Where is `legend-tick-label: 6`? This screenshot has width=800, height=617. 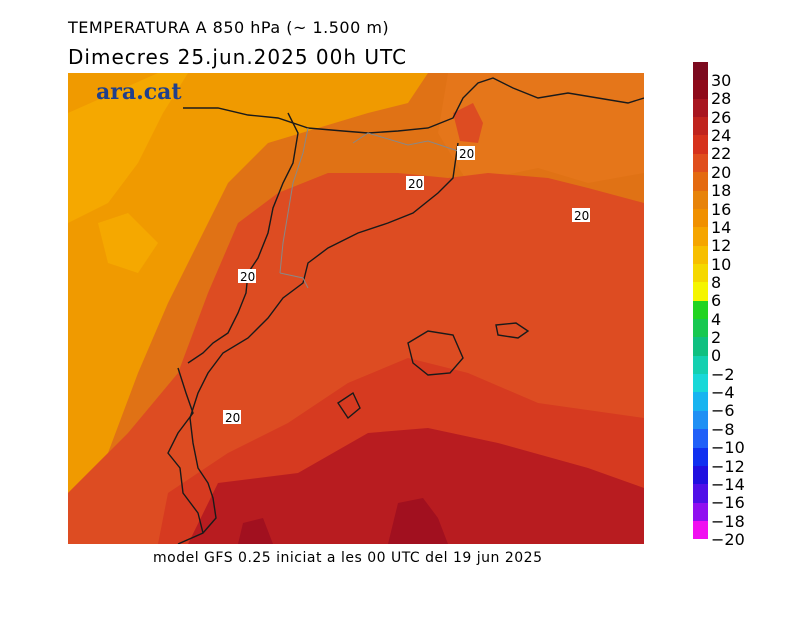 legend-tick-label: 6 is located at coordinates (716, 301).